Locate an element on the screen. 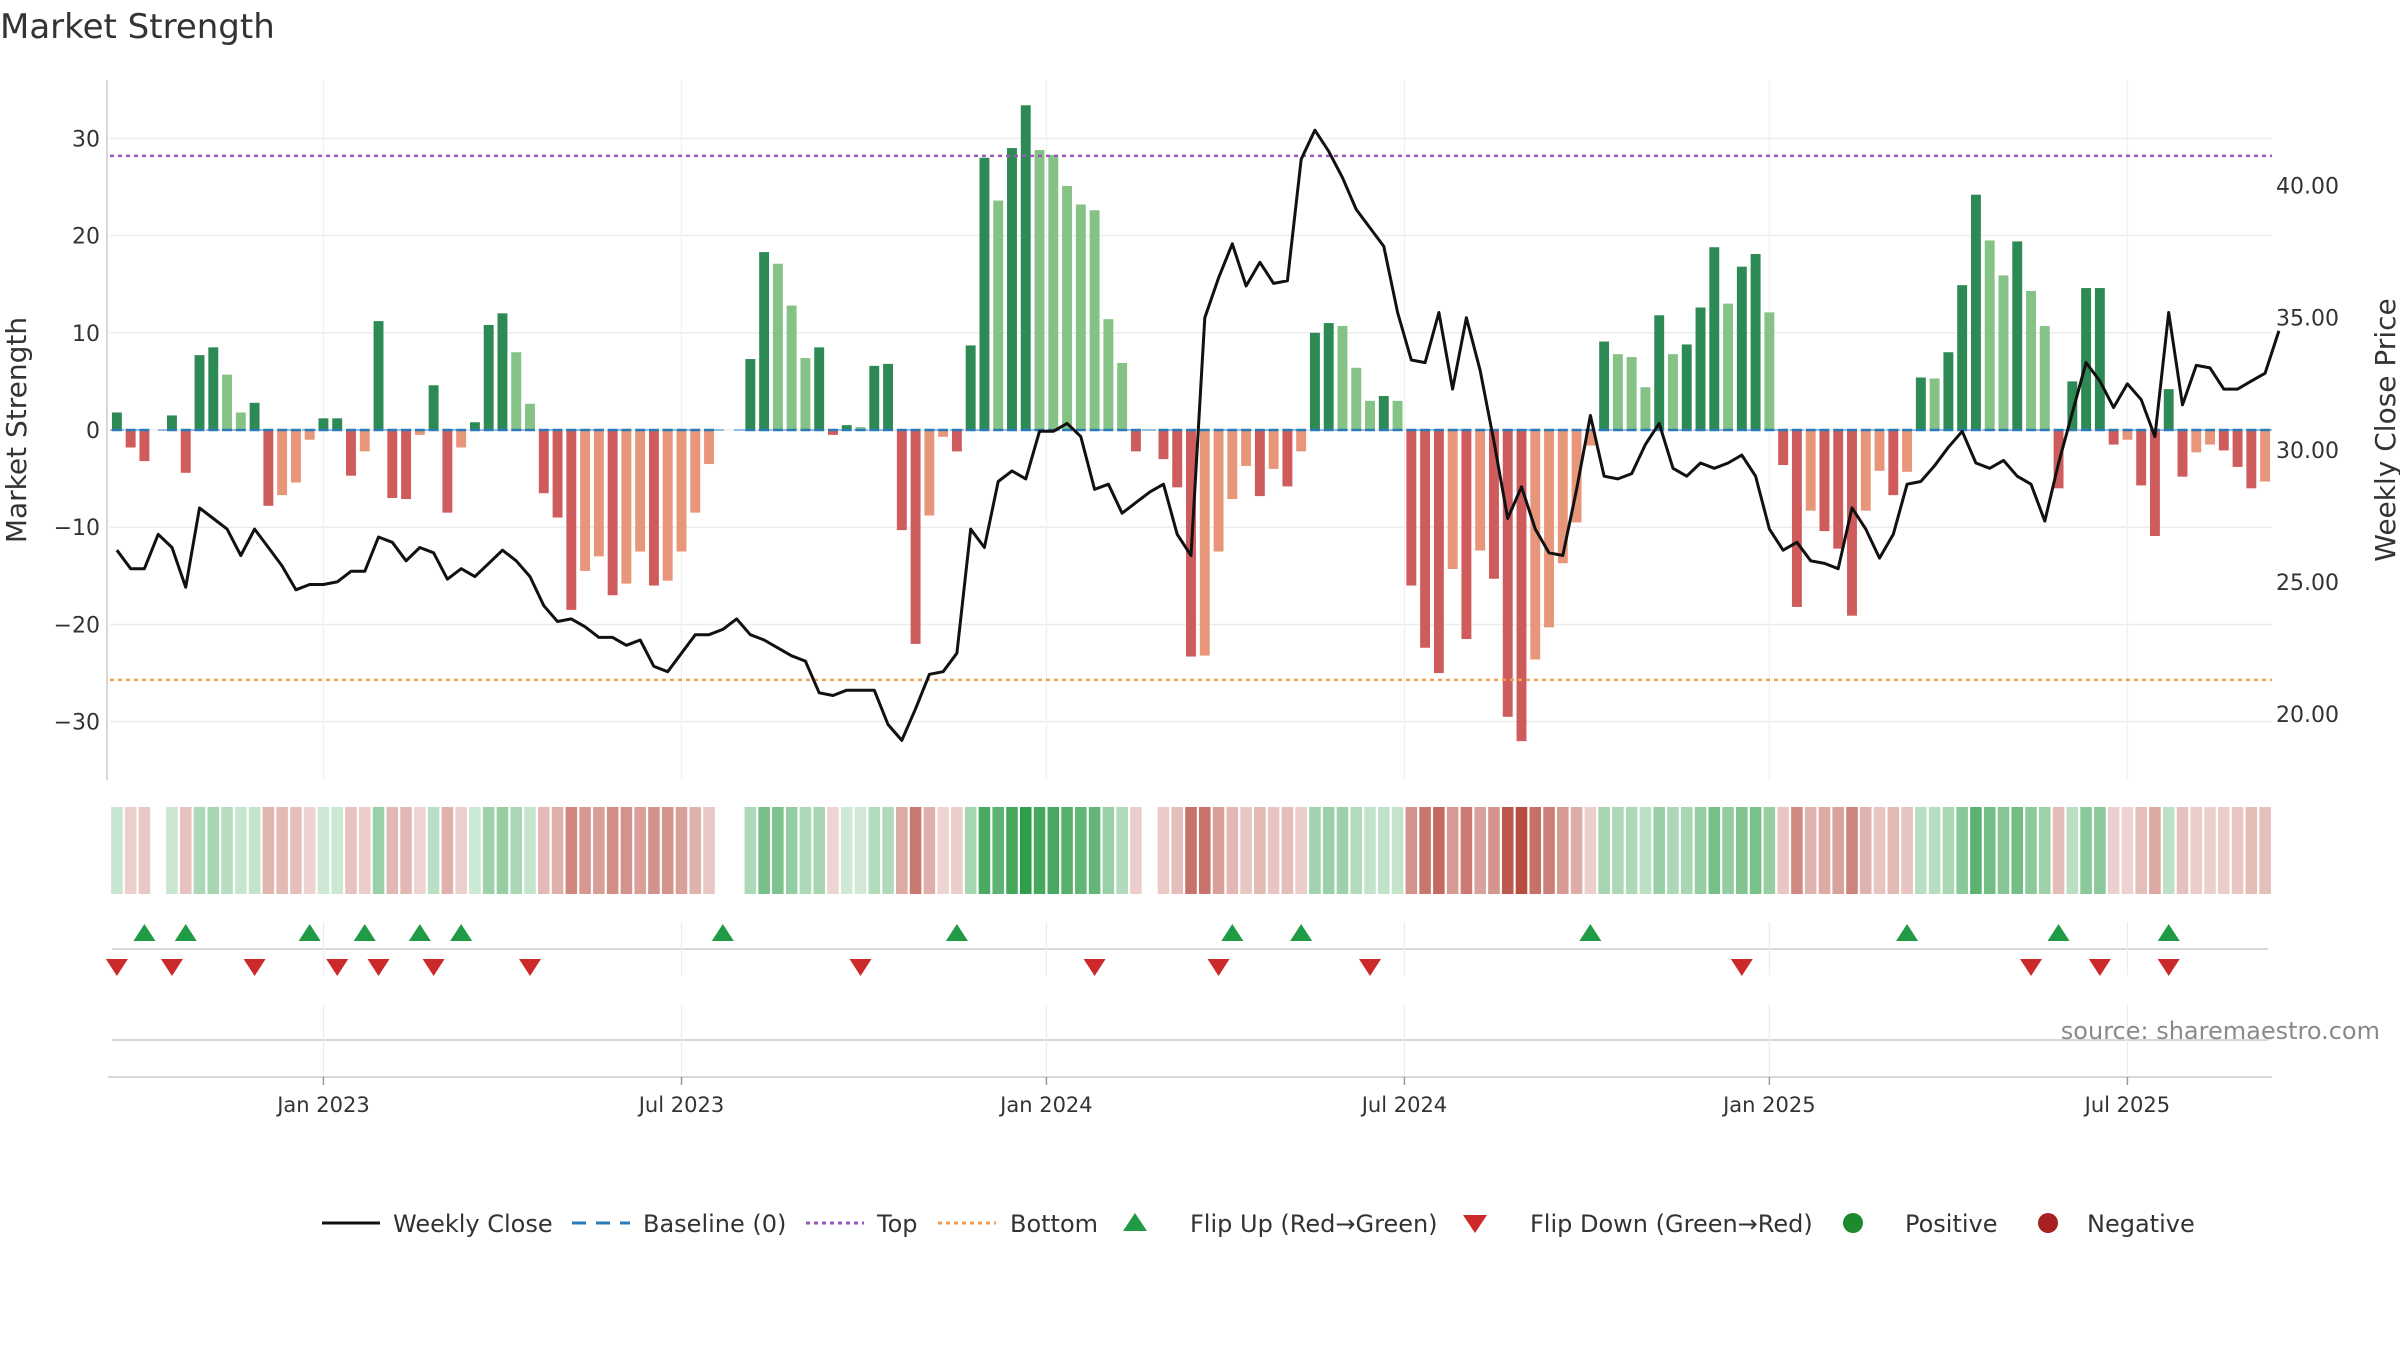 This screenshot has width=2400, height=1355. legend-item: Positive is located at coordinates (1920, 1224).